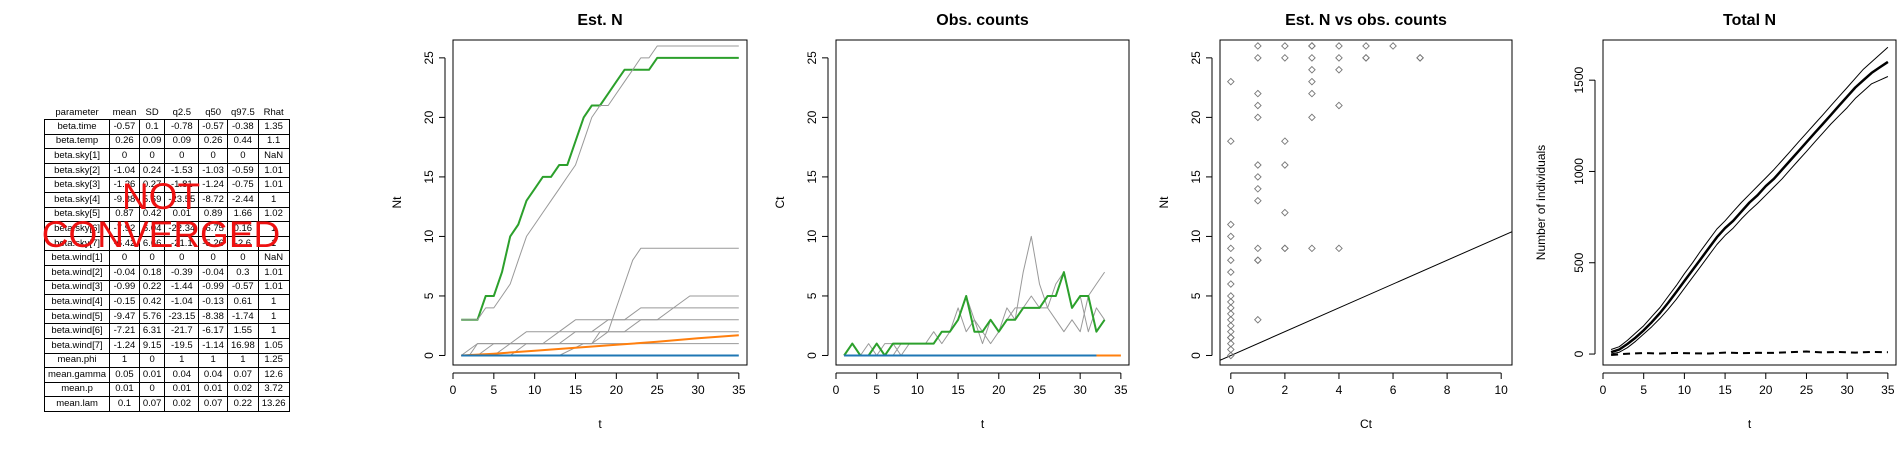 The width and height of the screenshot is (1900, 450). What do you see at coordinates (166, 229) in the screenshot?
I see `table-row: beta.sky[6] -7.92 6.04 -22.34 -6.75 0.16 1` at bounding box center [166, 229].